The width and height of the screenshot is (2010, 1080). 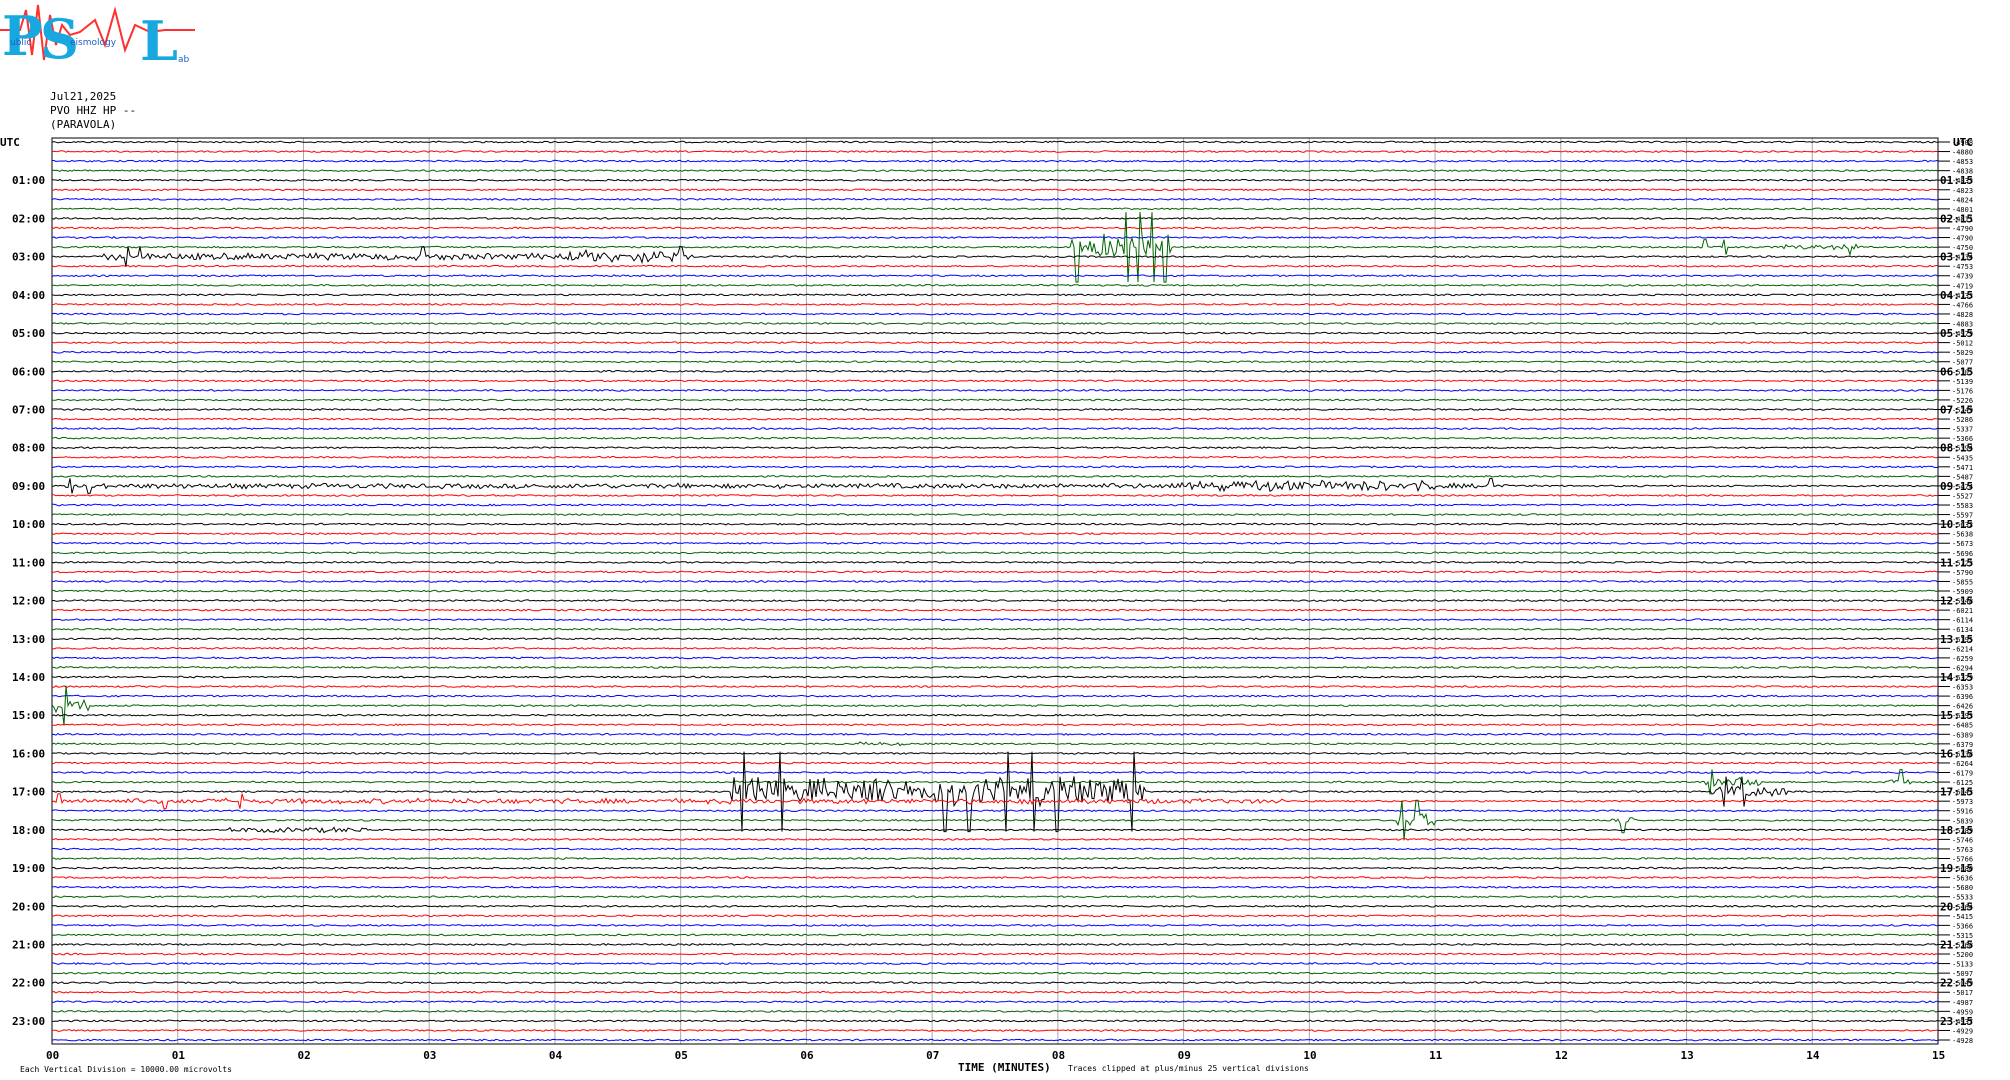 I want to click on trace-offset-label: -5527, so click(x=1962, y=496).